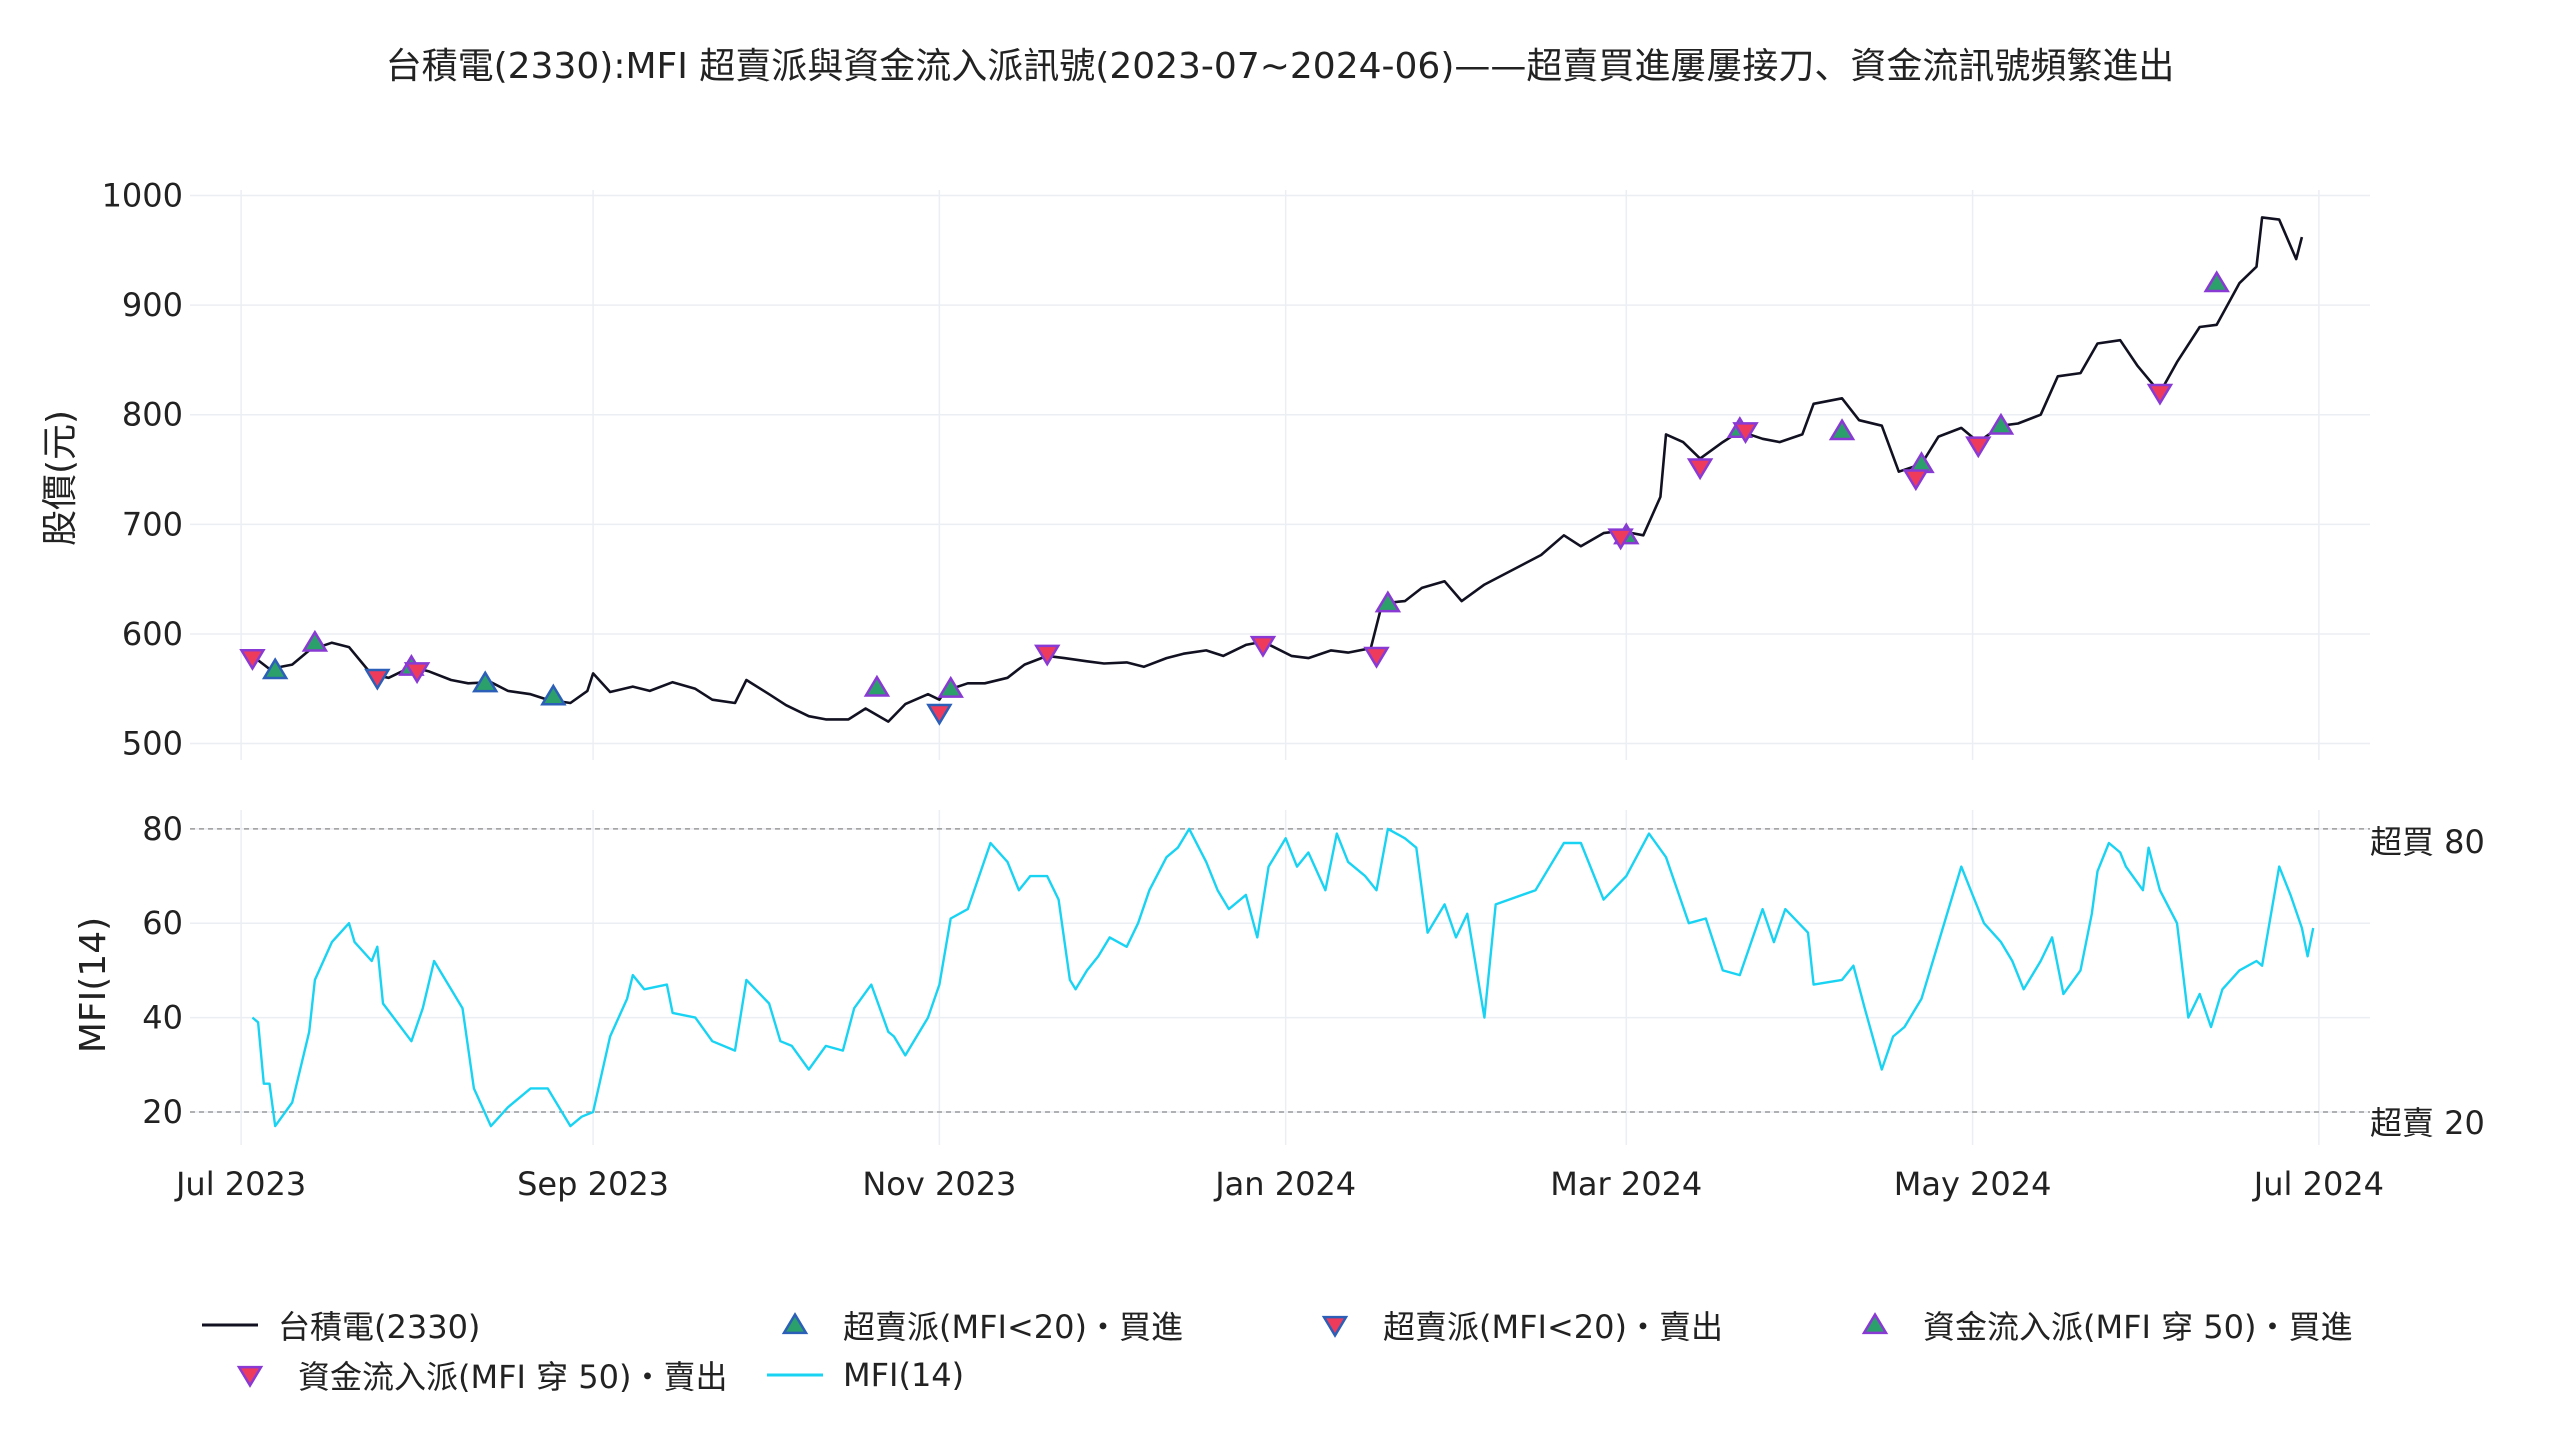 The image size is (2560, 1444). I want to click on price-y-tick-label: 600, so click(152, 634).